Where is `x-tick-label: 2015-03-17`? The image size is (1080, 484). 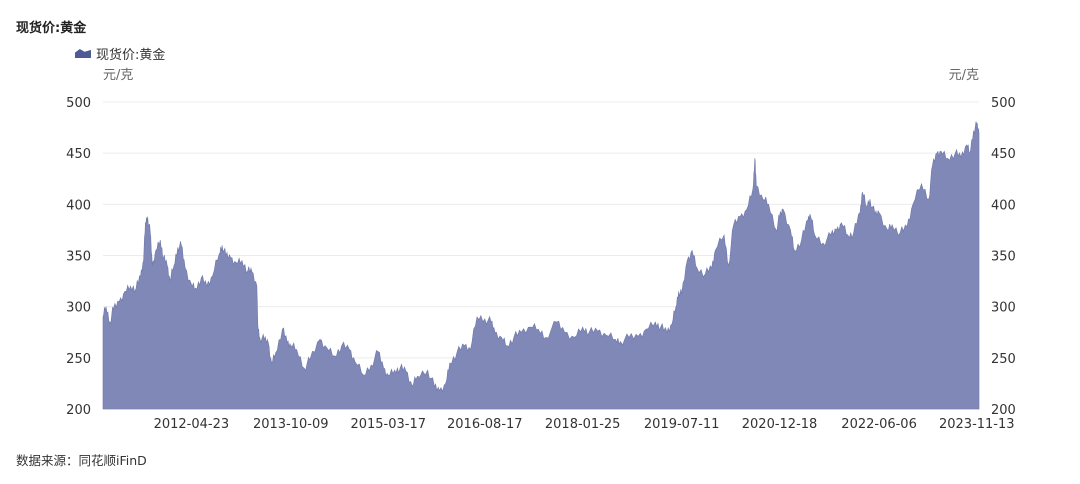 x-tick-label: 2015-03-17 is located at coordinates (388, 424).